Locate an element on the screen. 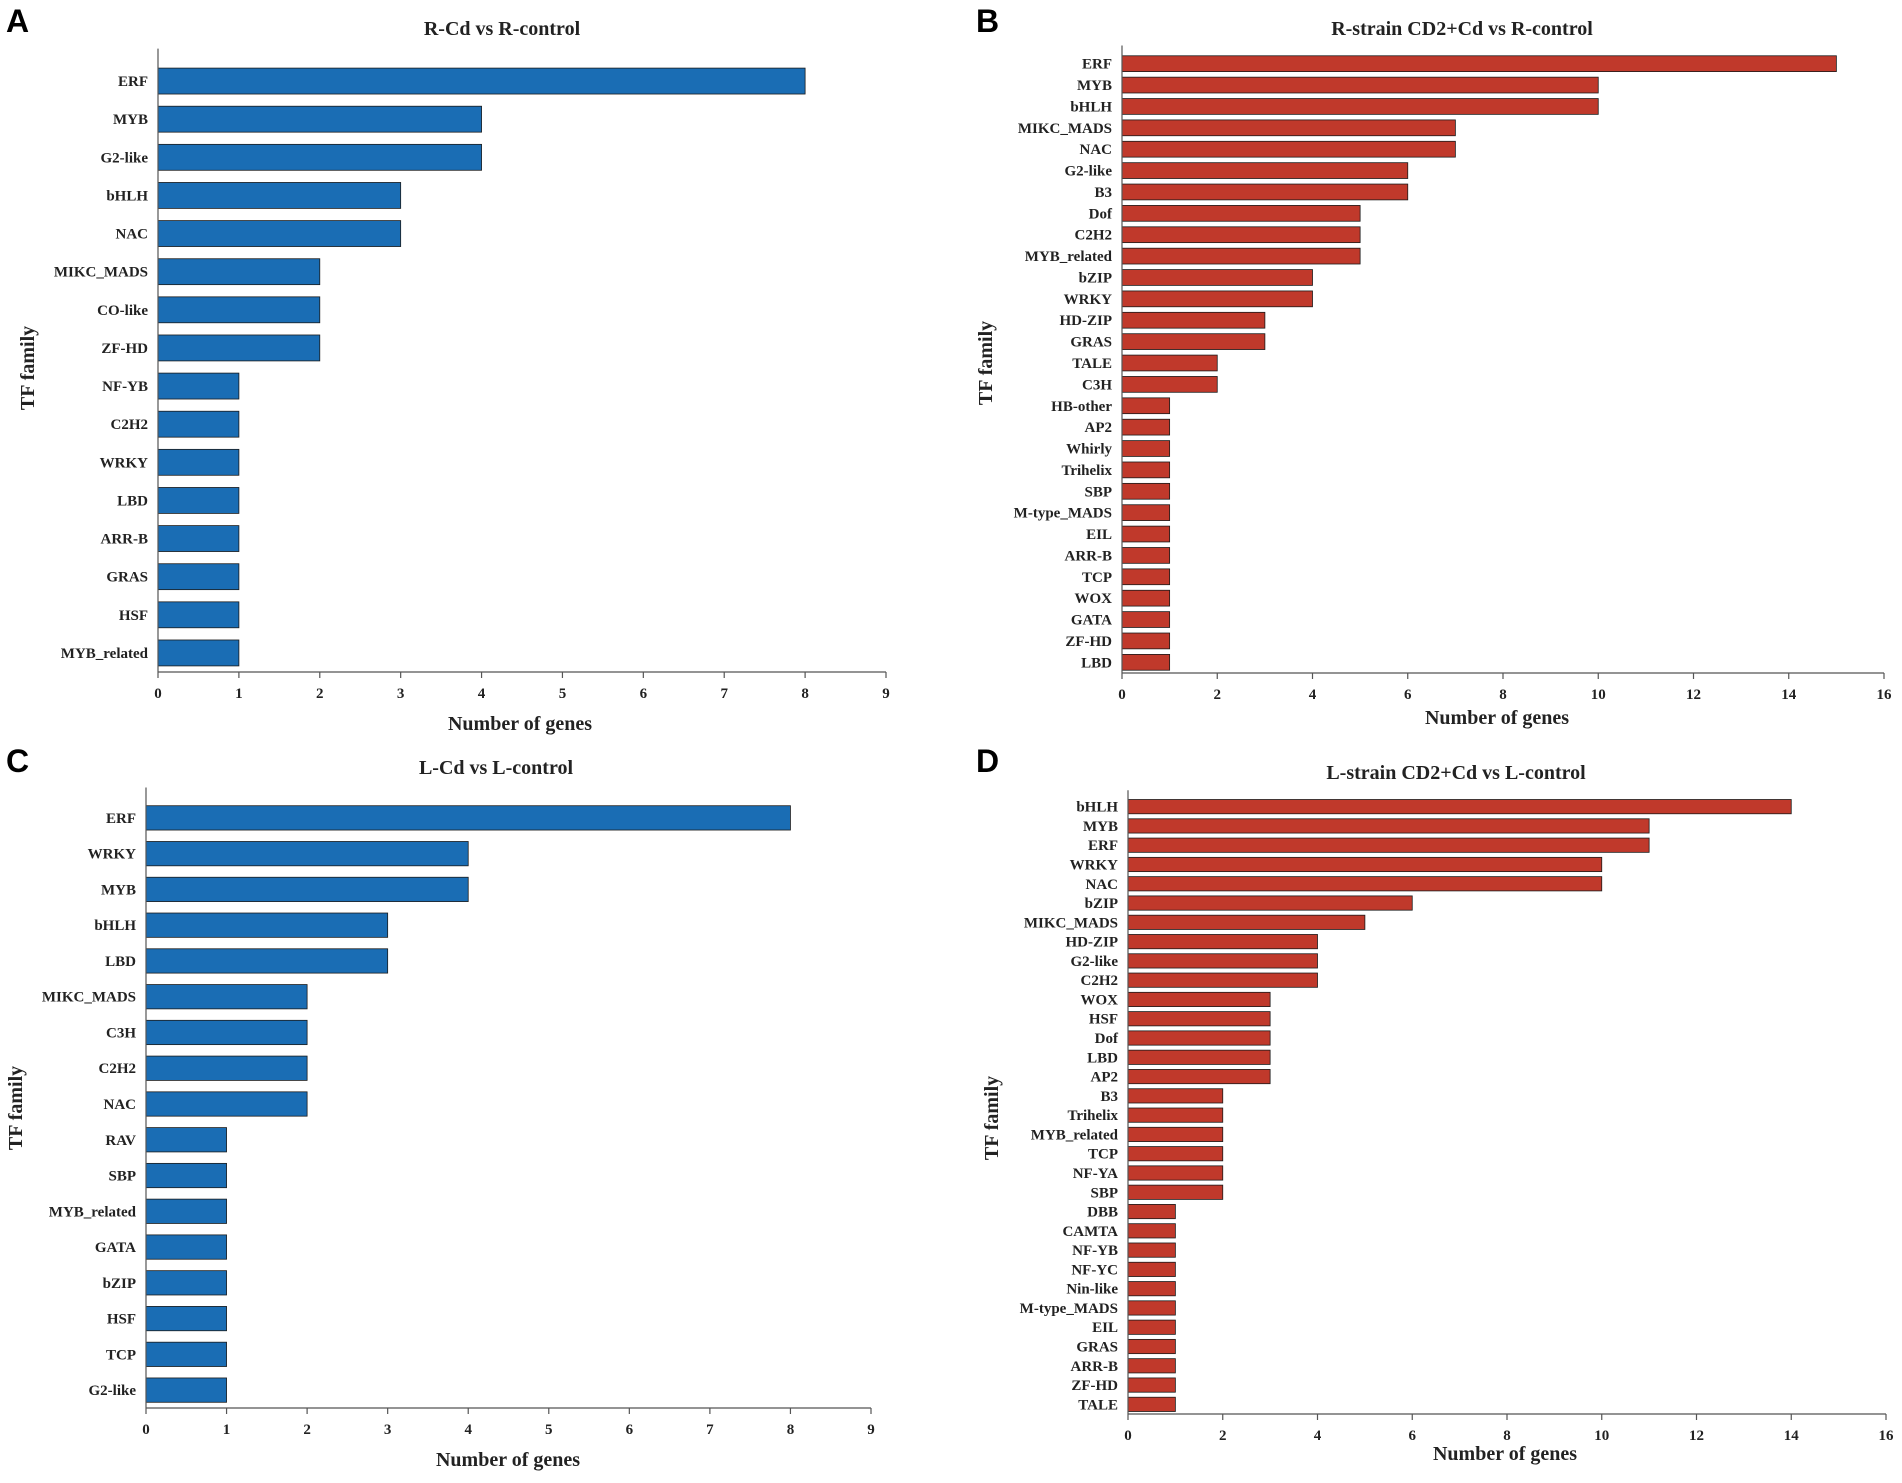 This screenshot has height=1483, width=1902. category-label-d-27: EIL is located at coordinates (1105, 1328).